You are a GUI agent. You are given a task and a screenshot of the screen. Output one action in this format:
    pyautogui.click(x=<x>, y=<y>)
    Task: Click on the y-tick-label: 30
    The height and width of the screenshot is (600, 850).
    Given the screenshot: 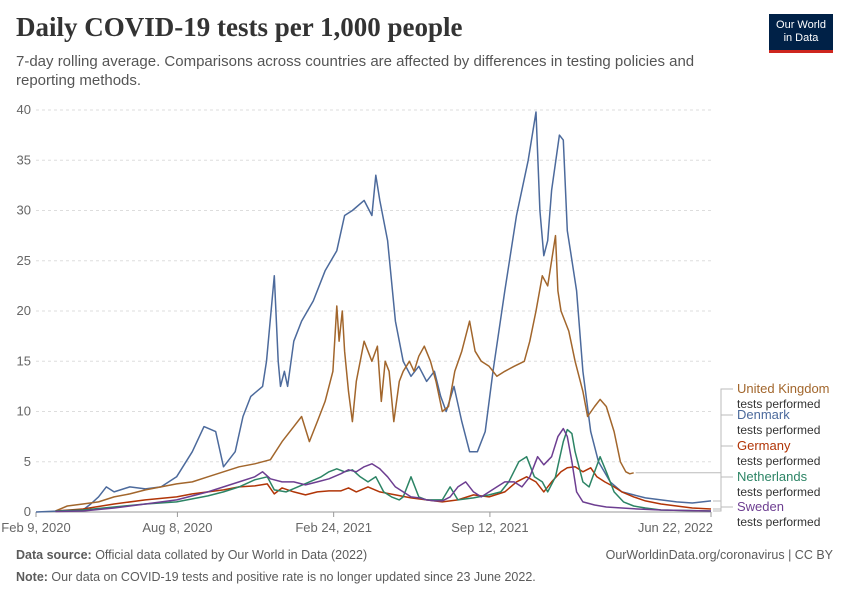 What is the action you would take?
    pyautogui.click(x=24, y=210)
    